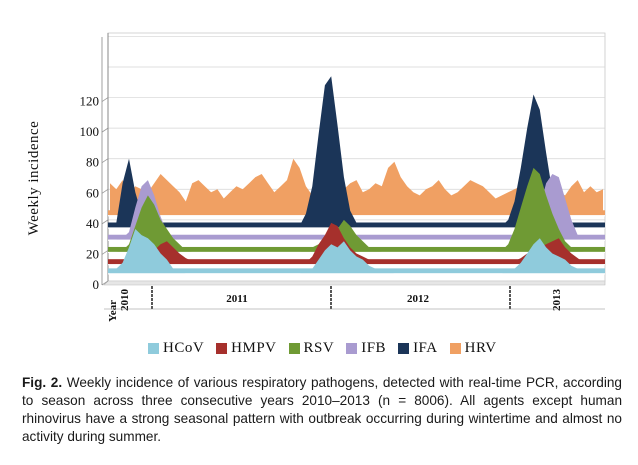 The height and width of the screenshot is (465, 638). I want to click on series-area-hcov, so click(356, 251).